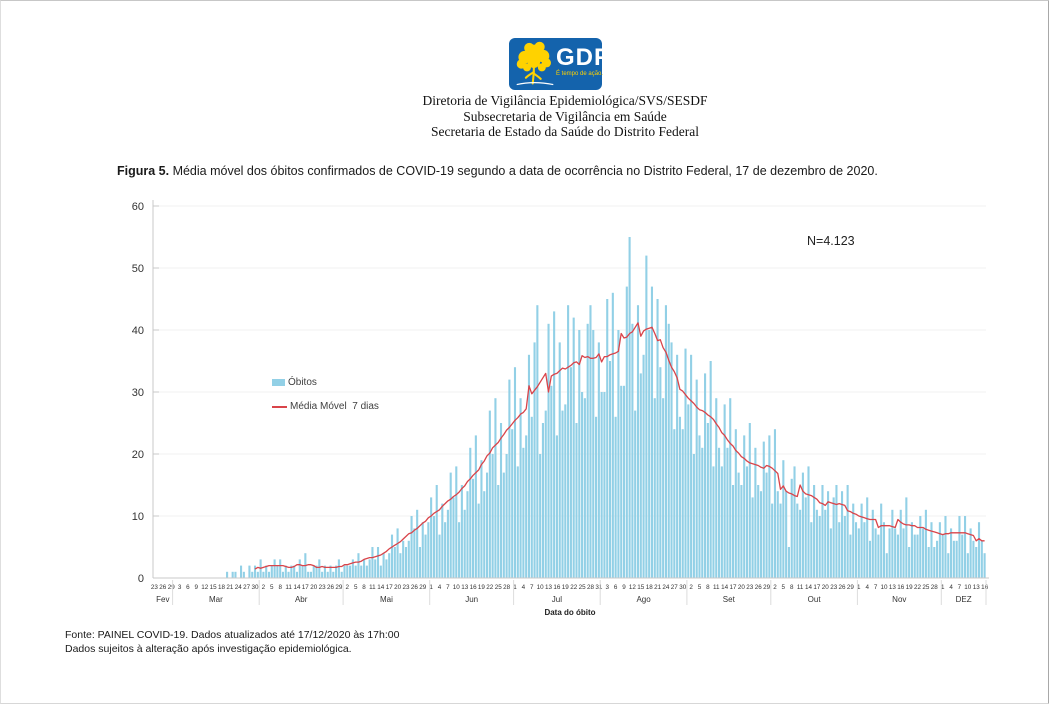 The height and width of the screenshot is (704, 1049). I want to click on legend-item-media-movel: Média Móvel 7 dias, so click(325, 406).